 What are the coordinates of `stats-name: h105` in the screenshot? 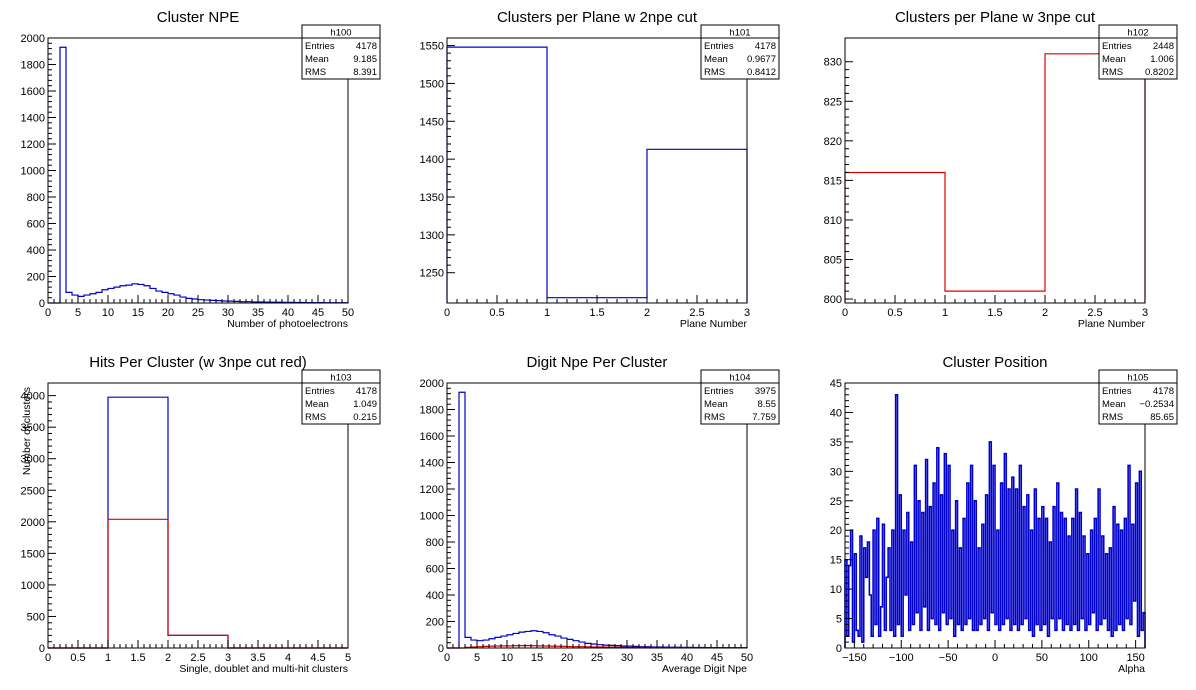 It's located at (1137, 378).